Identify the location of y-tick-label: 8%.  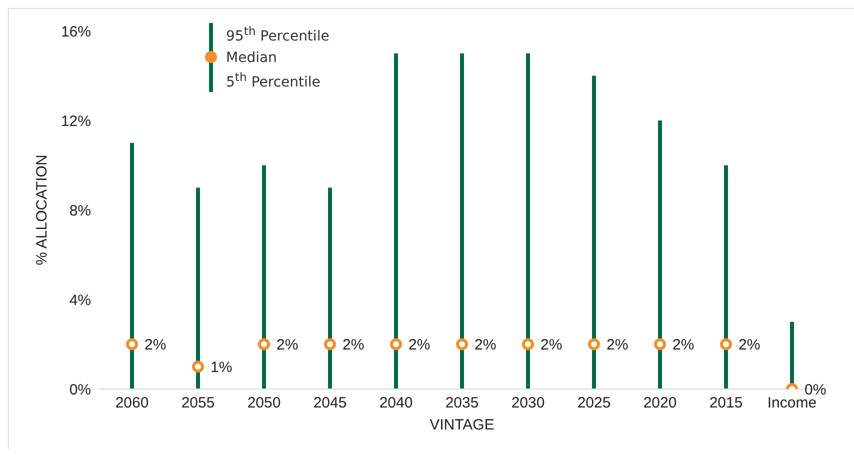
(80, 211).